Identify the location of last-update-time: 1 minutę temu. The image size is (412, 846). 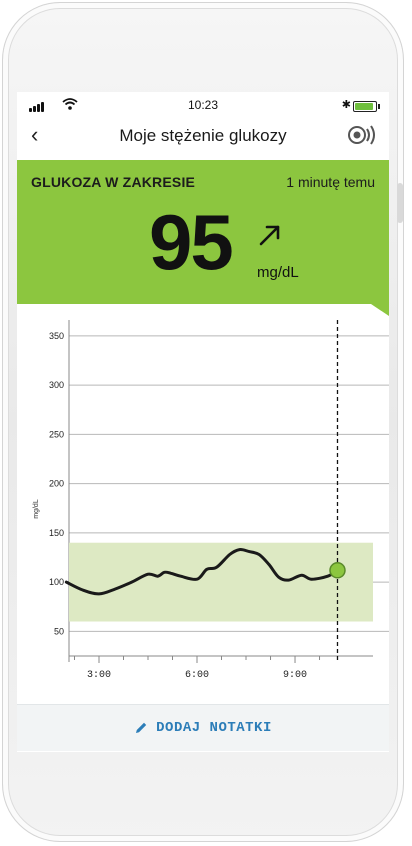
(330, 182).